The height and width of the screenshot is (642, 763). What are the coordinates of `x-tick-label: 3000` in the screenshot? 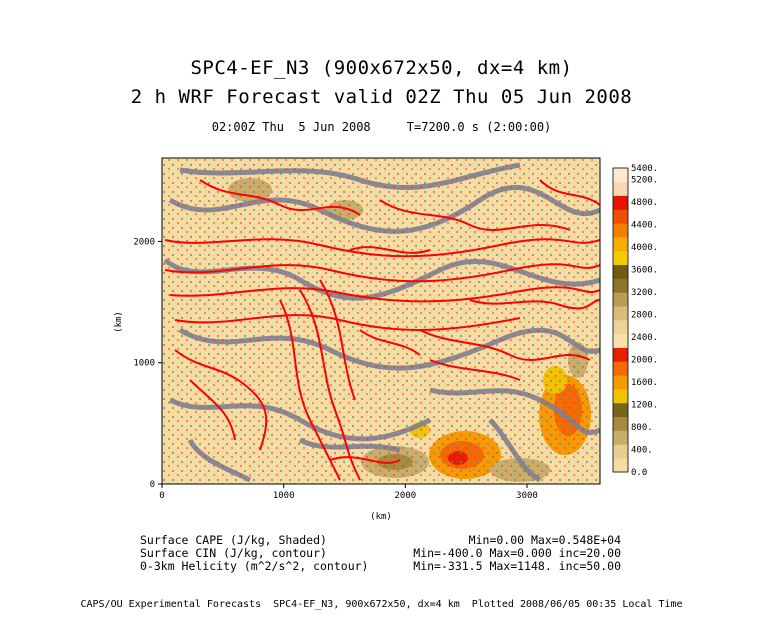 It's located at (527, 496).